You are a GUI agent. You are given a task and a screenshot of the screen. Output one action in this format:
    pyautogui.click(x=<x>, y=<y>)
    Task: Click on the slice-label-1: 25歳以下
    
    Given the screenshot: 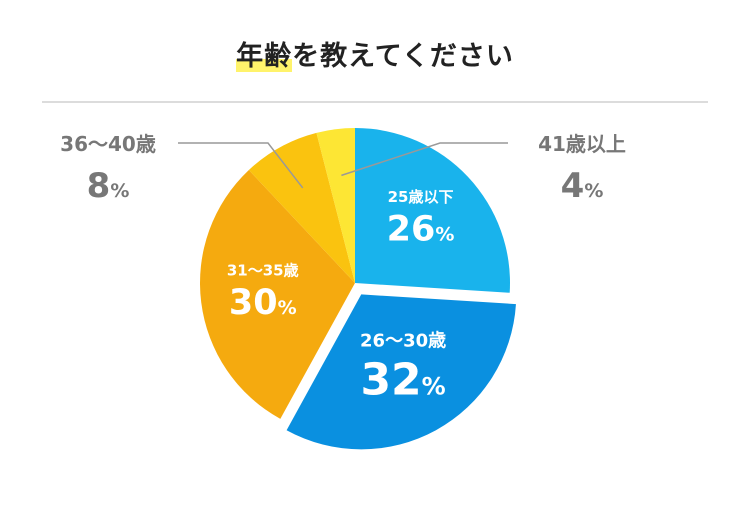 What is the action you would take?
    pyautogui.click(x=421, y=197)
    